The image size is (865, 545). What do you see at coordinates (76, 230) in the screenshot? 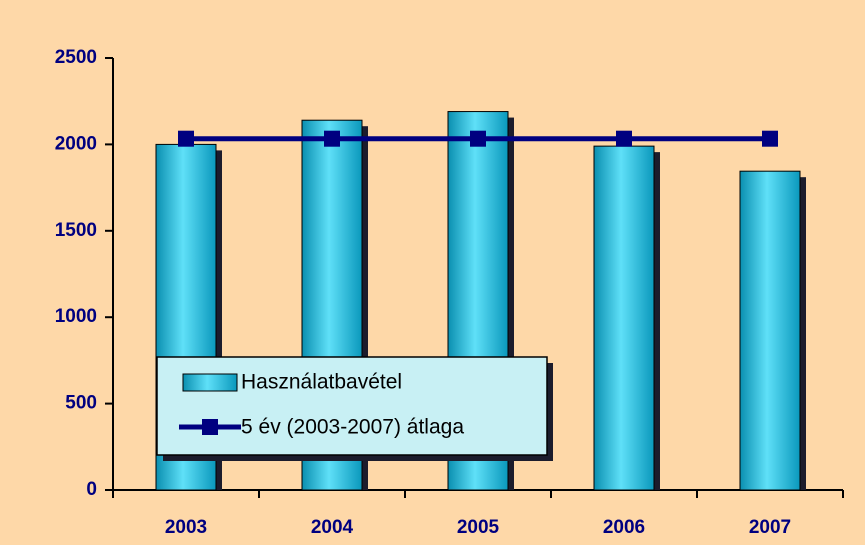
I see `y-tick-label: 1500` at bounding box center [76, 230].